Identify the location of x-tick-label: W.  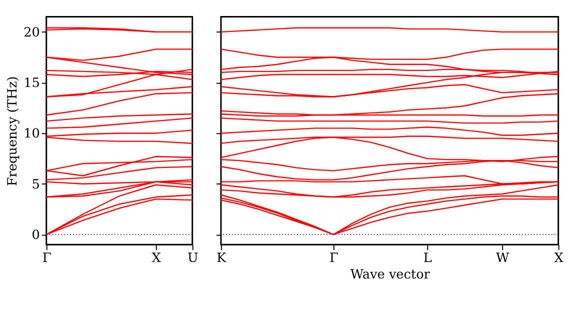
(503, 258).